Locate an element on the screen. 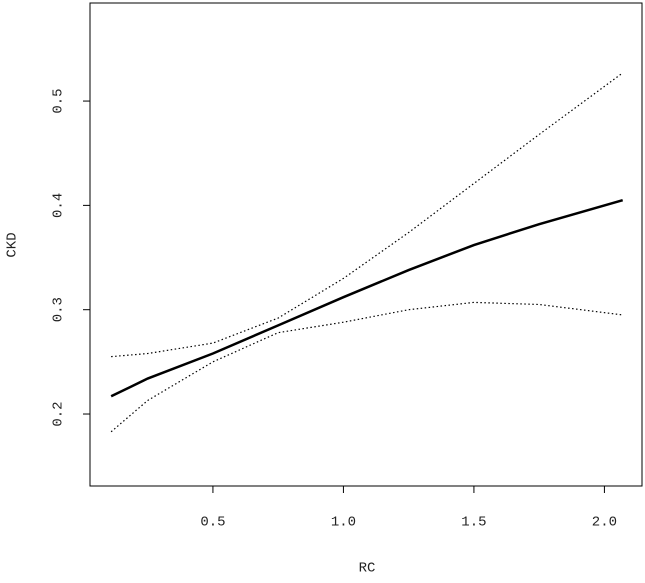 This screenshot has height=583, width=645. x-axis-label: RC is located at coordinates (367, 569).